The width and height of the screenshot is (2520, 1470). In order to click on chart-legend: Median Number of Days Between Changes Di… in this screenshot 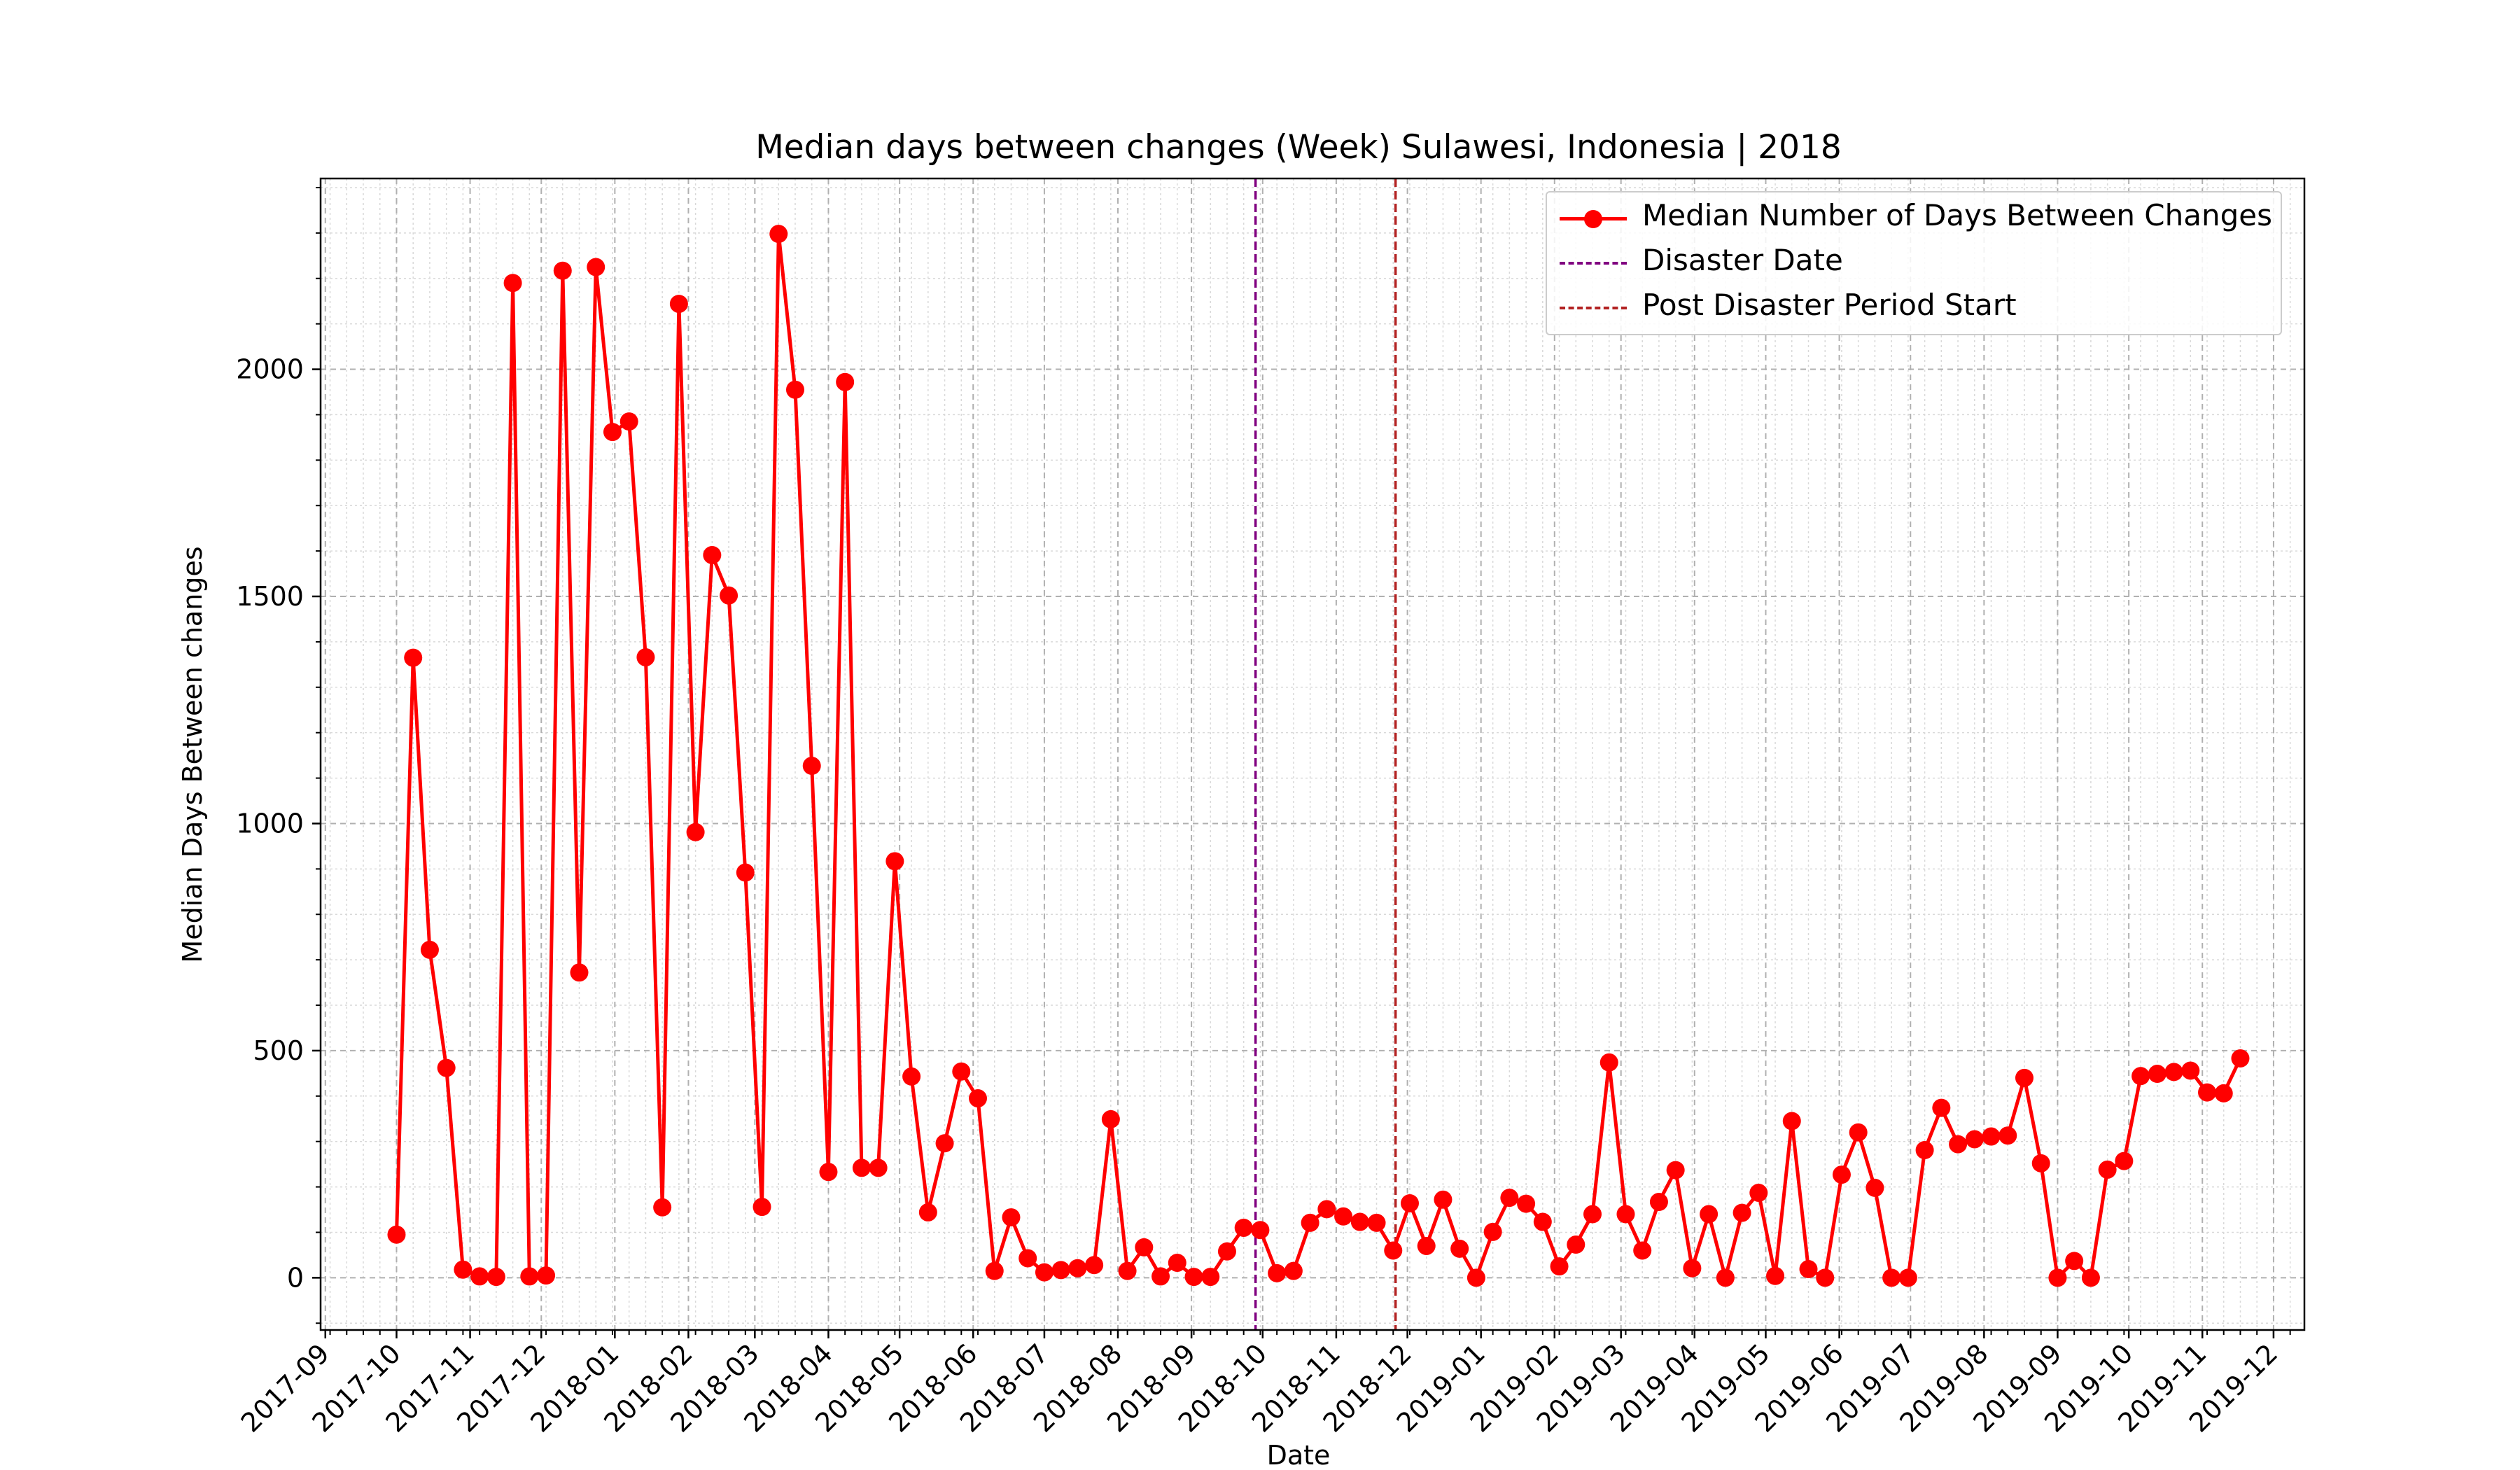, I will do `click(1914, 263)`.